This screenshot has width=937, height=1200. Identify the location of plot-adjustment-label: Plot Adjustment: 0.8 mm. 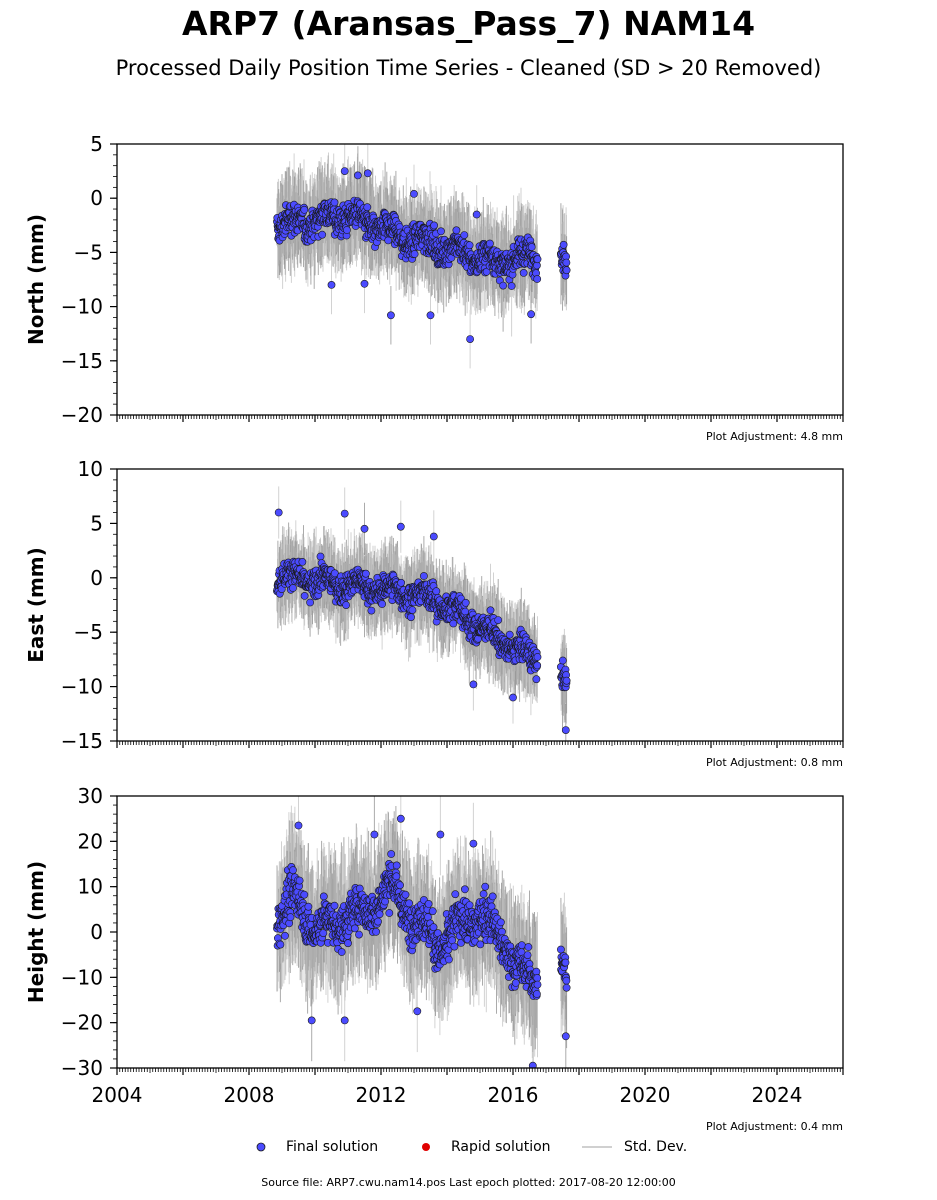
(774, 762).